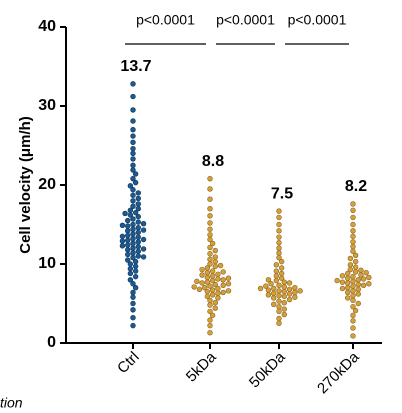 The width and height of the screenshot is (402, 413). What do you see at coordinates (356, 186) in the screenshot?
I see `mean-label: 8.2` at bounding box center [356, 186].